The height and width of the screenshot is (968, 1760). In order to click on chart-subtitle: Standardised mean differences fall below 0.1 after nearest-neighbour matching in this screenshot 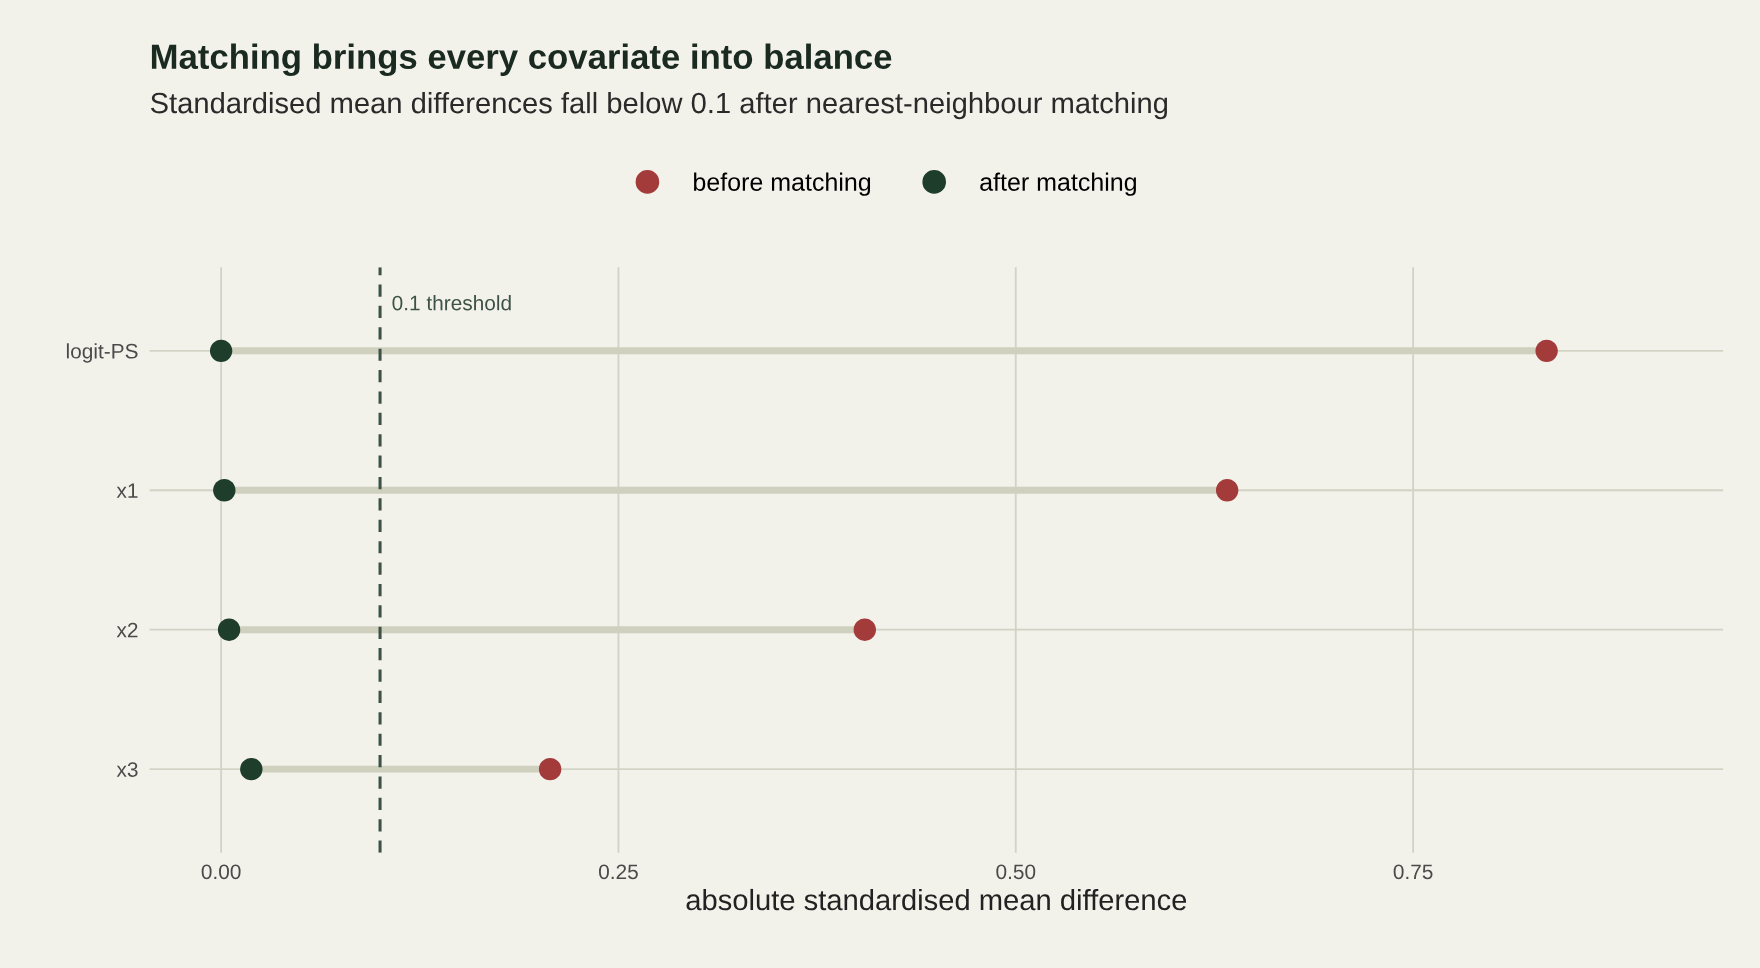, I will do `click(659, 105)`.